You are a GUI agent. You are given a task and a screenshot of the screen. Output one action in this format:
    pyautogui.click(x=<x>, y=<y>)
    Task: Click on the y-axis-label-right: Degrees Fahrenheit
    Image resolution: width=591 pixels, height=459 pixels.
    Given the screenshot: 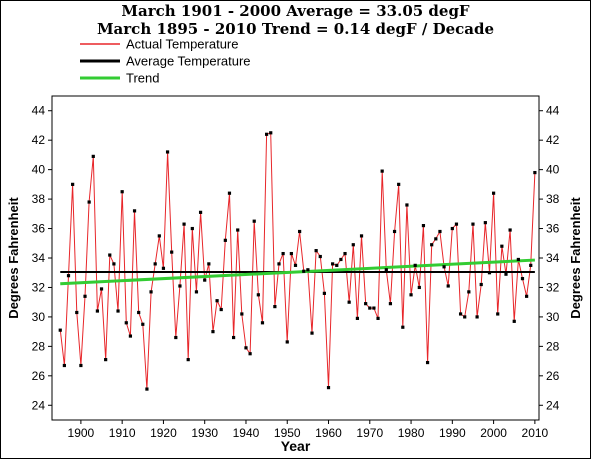 What is the action you would take?
    pyautogui.click(x=575, y=258)
    